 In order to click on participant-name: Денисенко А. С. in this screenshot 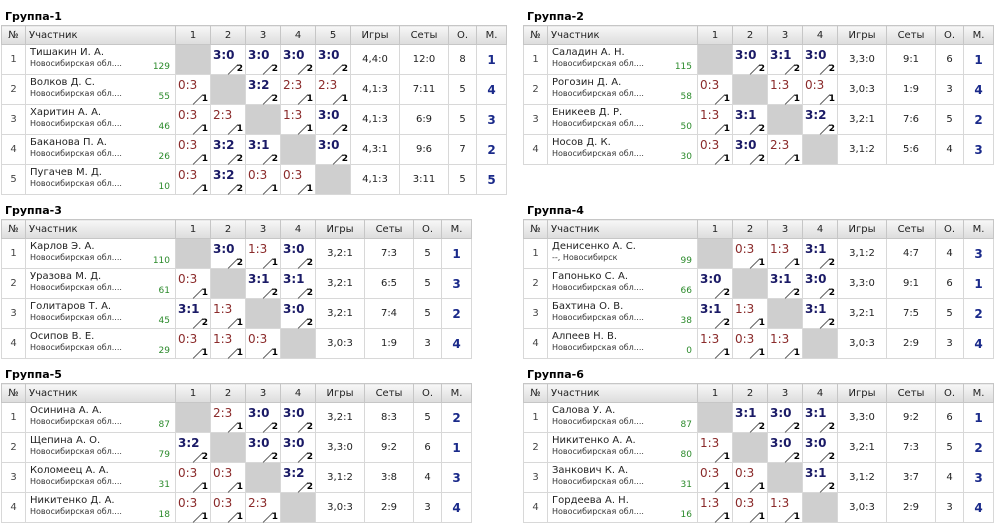, I will do `click(594, 246)`.